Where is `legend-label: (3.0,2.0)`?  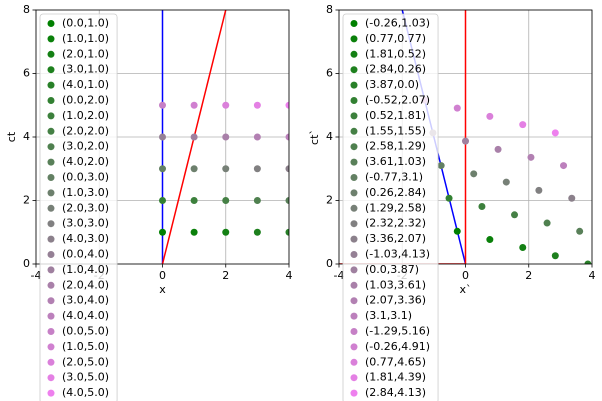
legend-label: (3.0,2.0) is located at coordinates (85, 146).